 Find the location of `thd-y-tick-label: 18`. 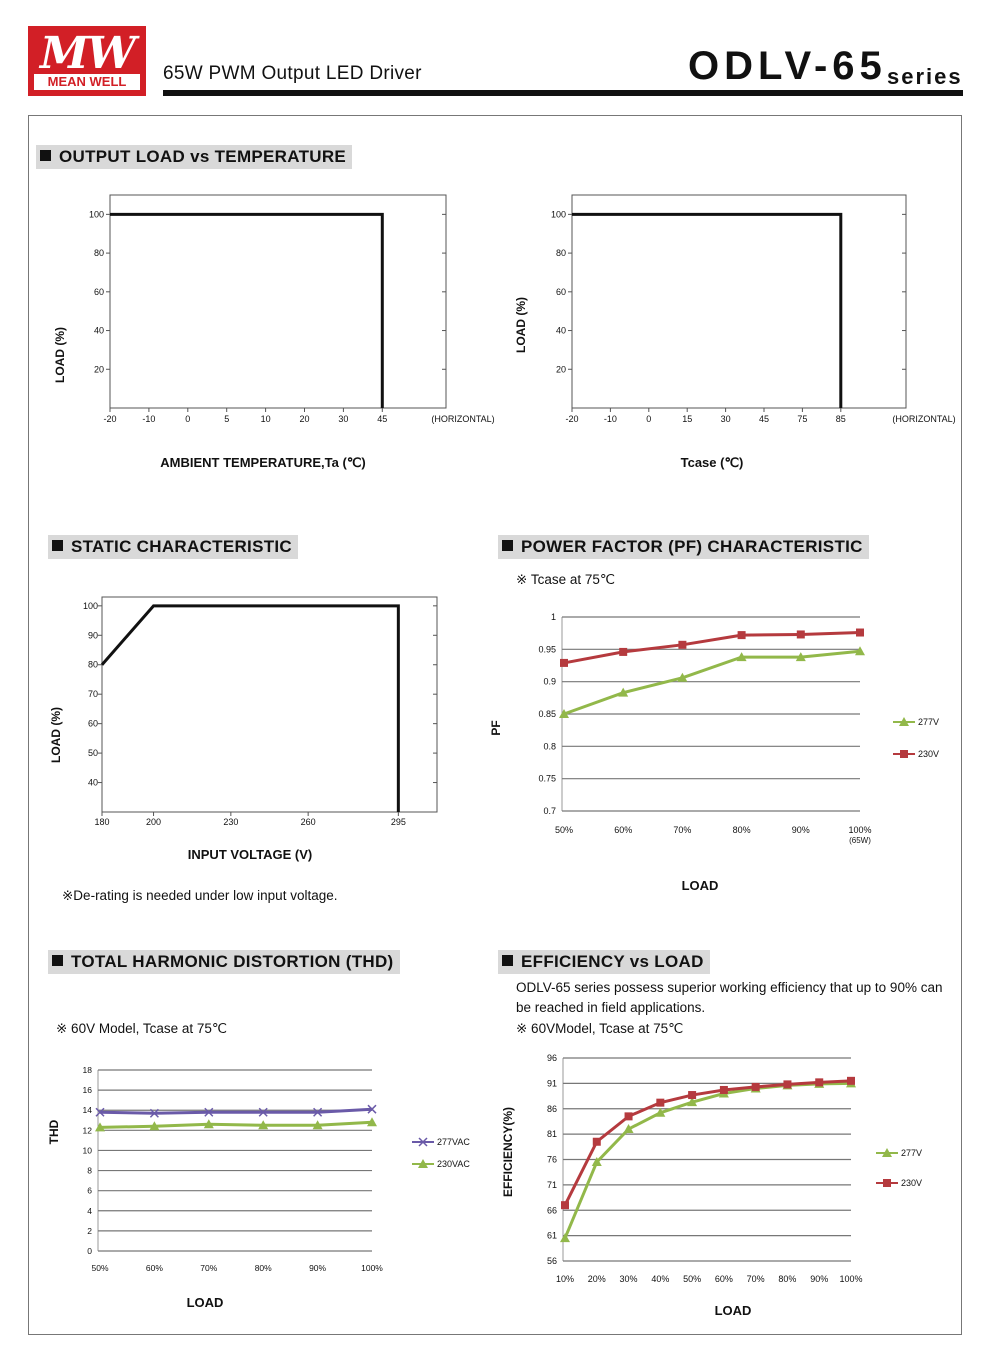

thd-y-tick-label: 18 is located at coordinates (88, 1070).